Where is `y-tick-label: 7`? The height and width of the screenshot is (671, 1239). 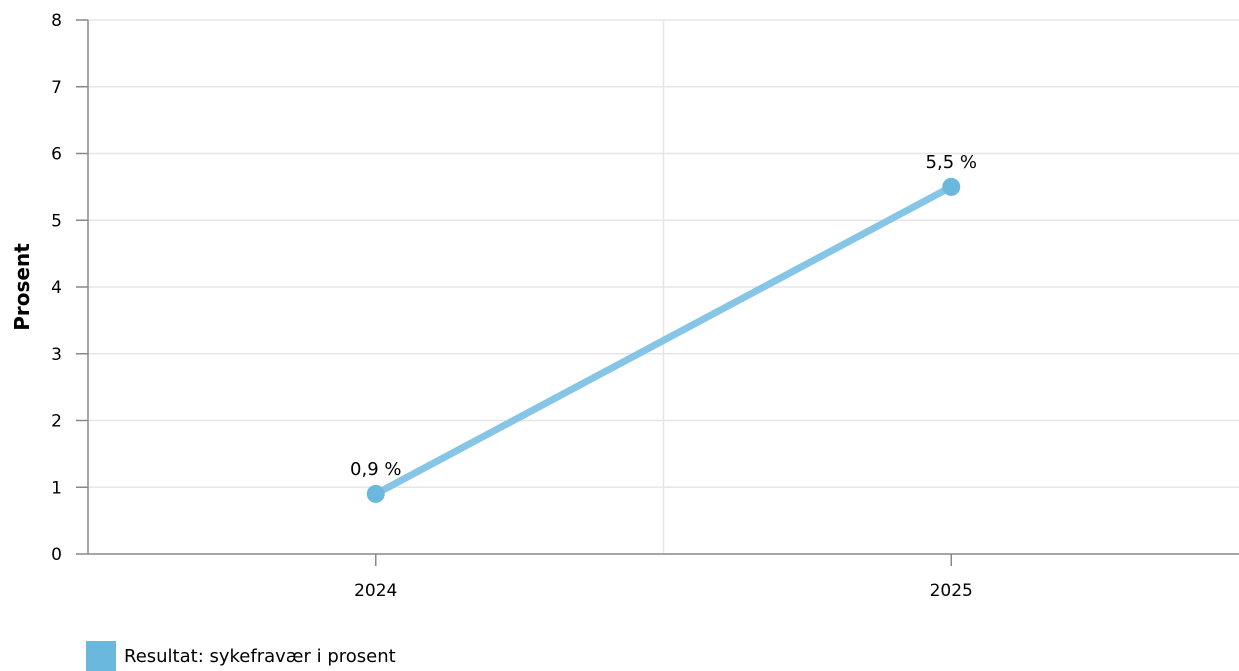 y-tick-label: 7 is located at coordinates (56, 88).